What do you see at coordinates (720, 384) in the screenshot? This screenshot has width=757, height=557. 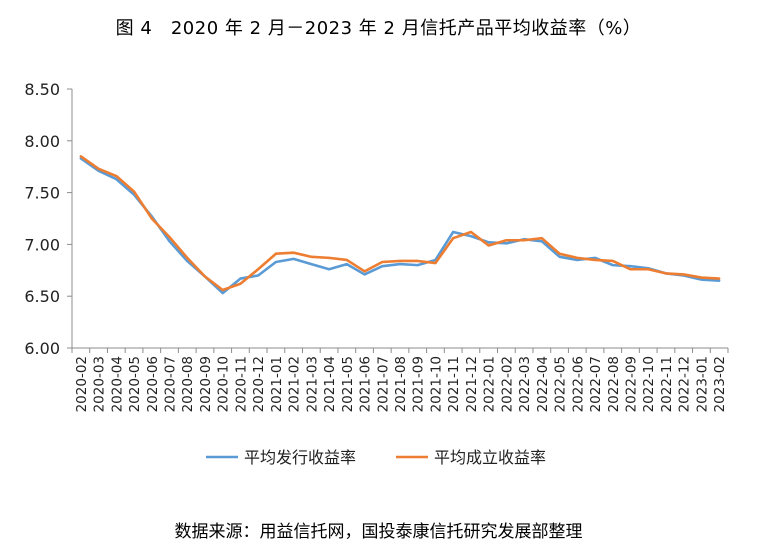 I see `x-tick-label: 2023-02` at bounding box center [720, 384].